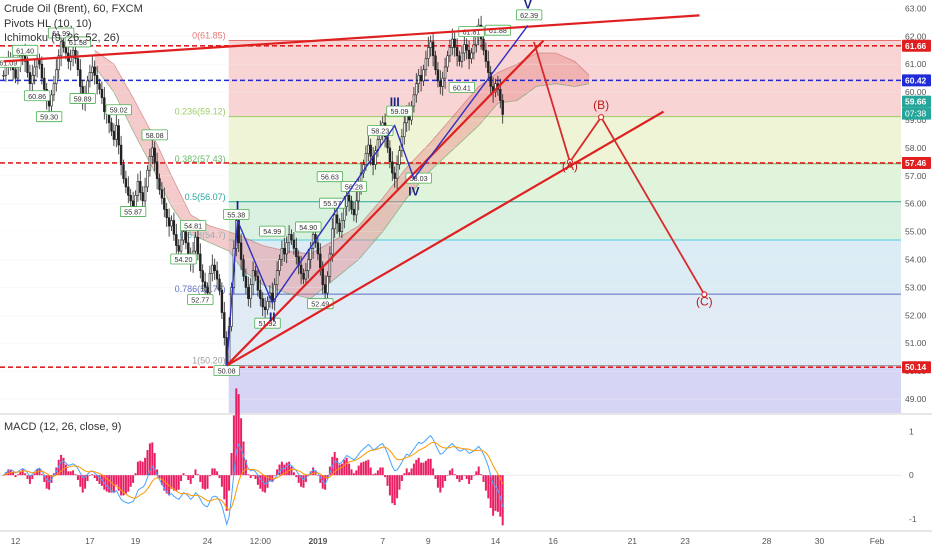 This screenshot has width=932, height=555. What do you see at coordinates (272, 317) in the screenshot?
I see `wave-label-II: II` at bounding box center [272, 317].